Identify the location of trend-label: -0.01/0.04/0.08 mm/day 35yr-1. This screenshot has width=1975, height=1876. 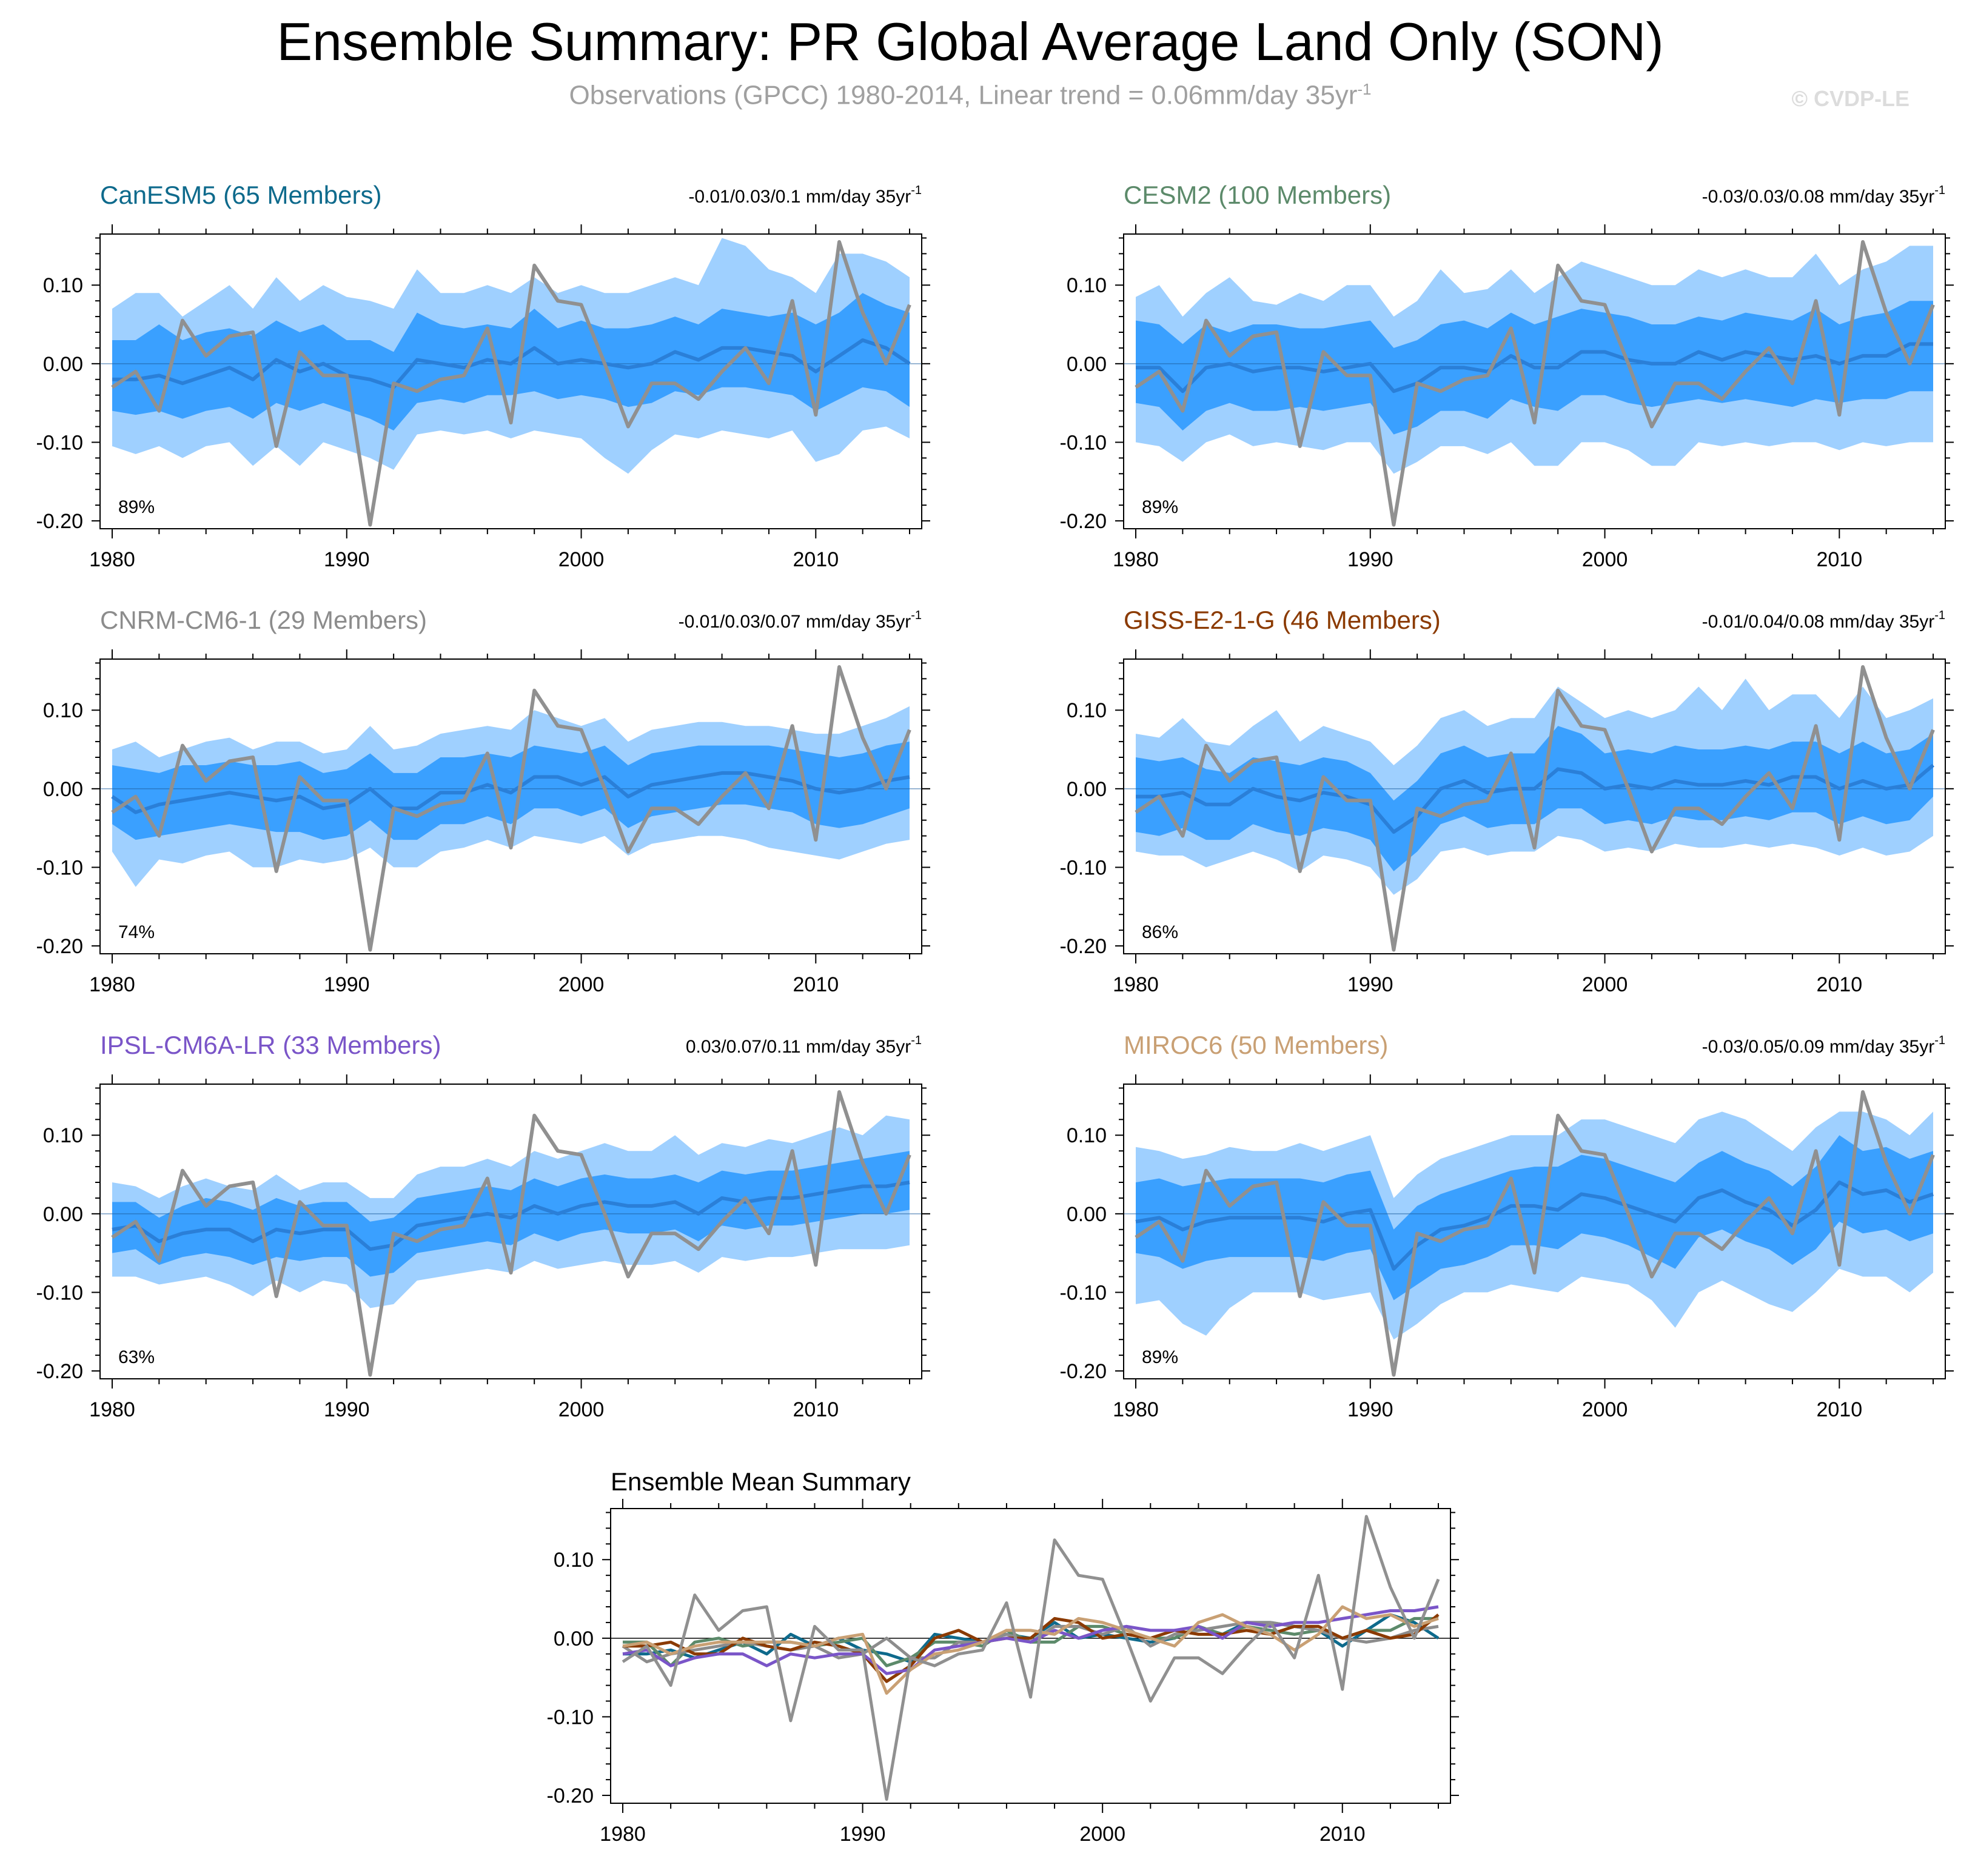
(1824, 620).